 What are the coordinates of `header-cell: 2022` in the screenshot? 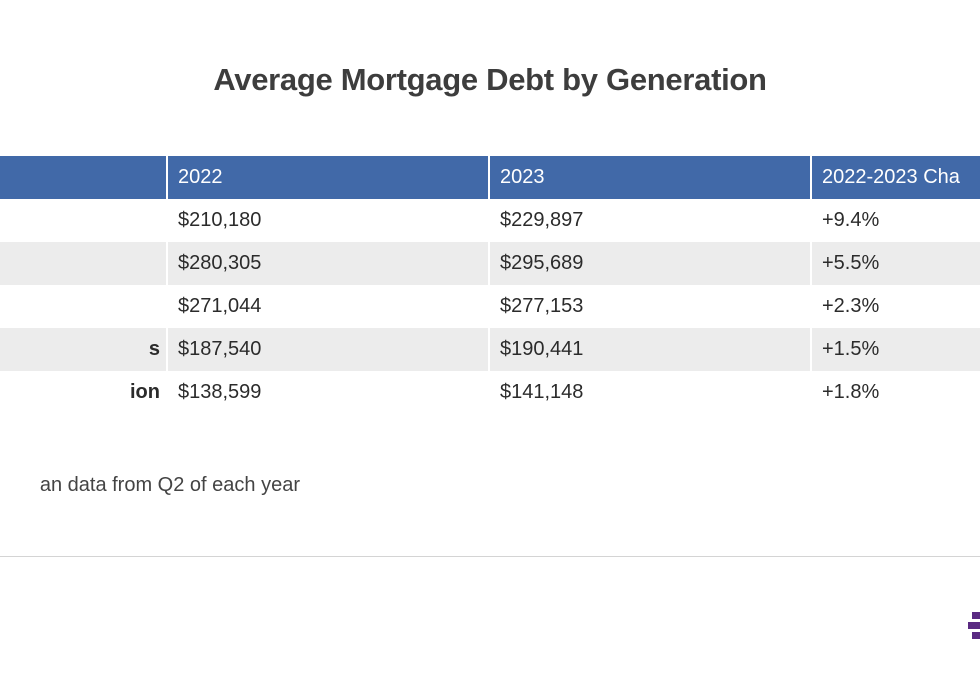 It's located at (328, 177).